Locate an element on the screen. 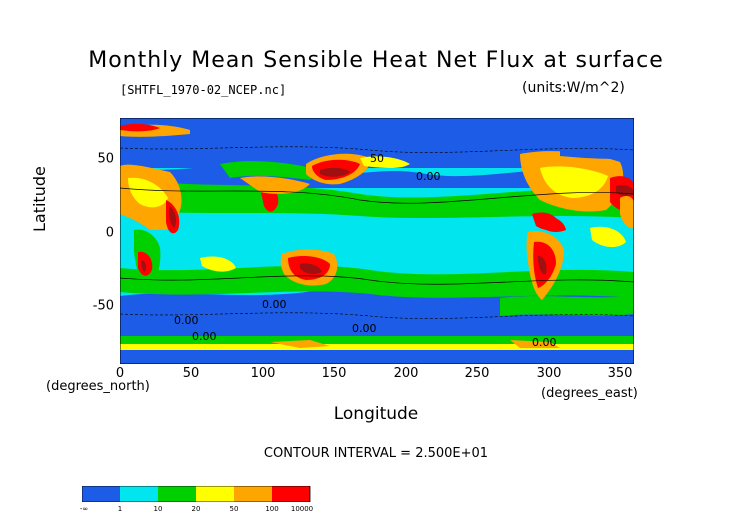 The image size is (752, 532). legend-label: -∞ is located at coordinates (84, 509).